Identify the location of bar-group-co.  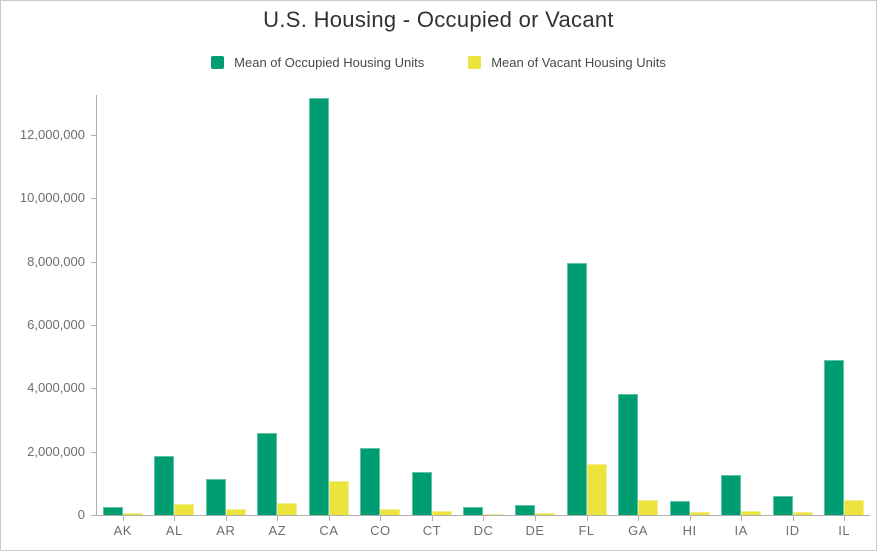
(381, 308).